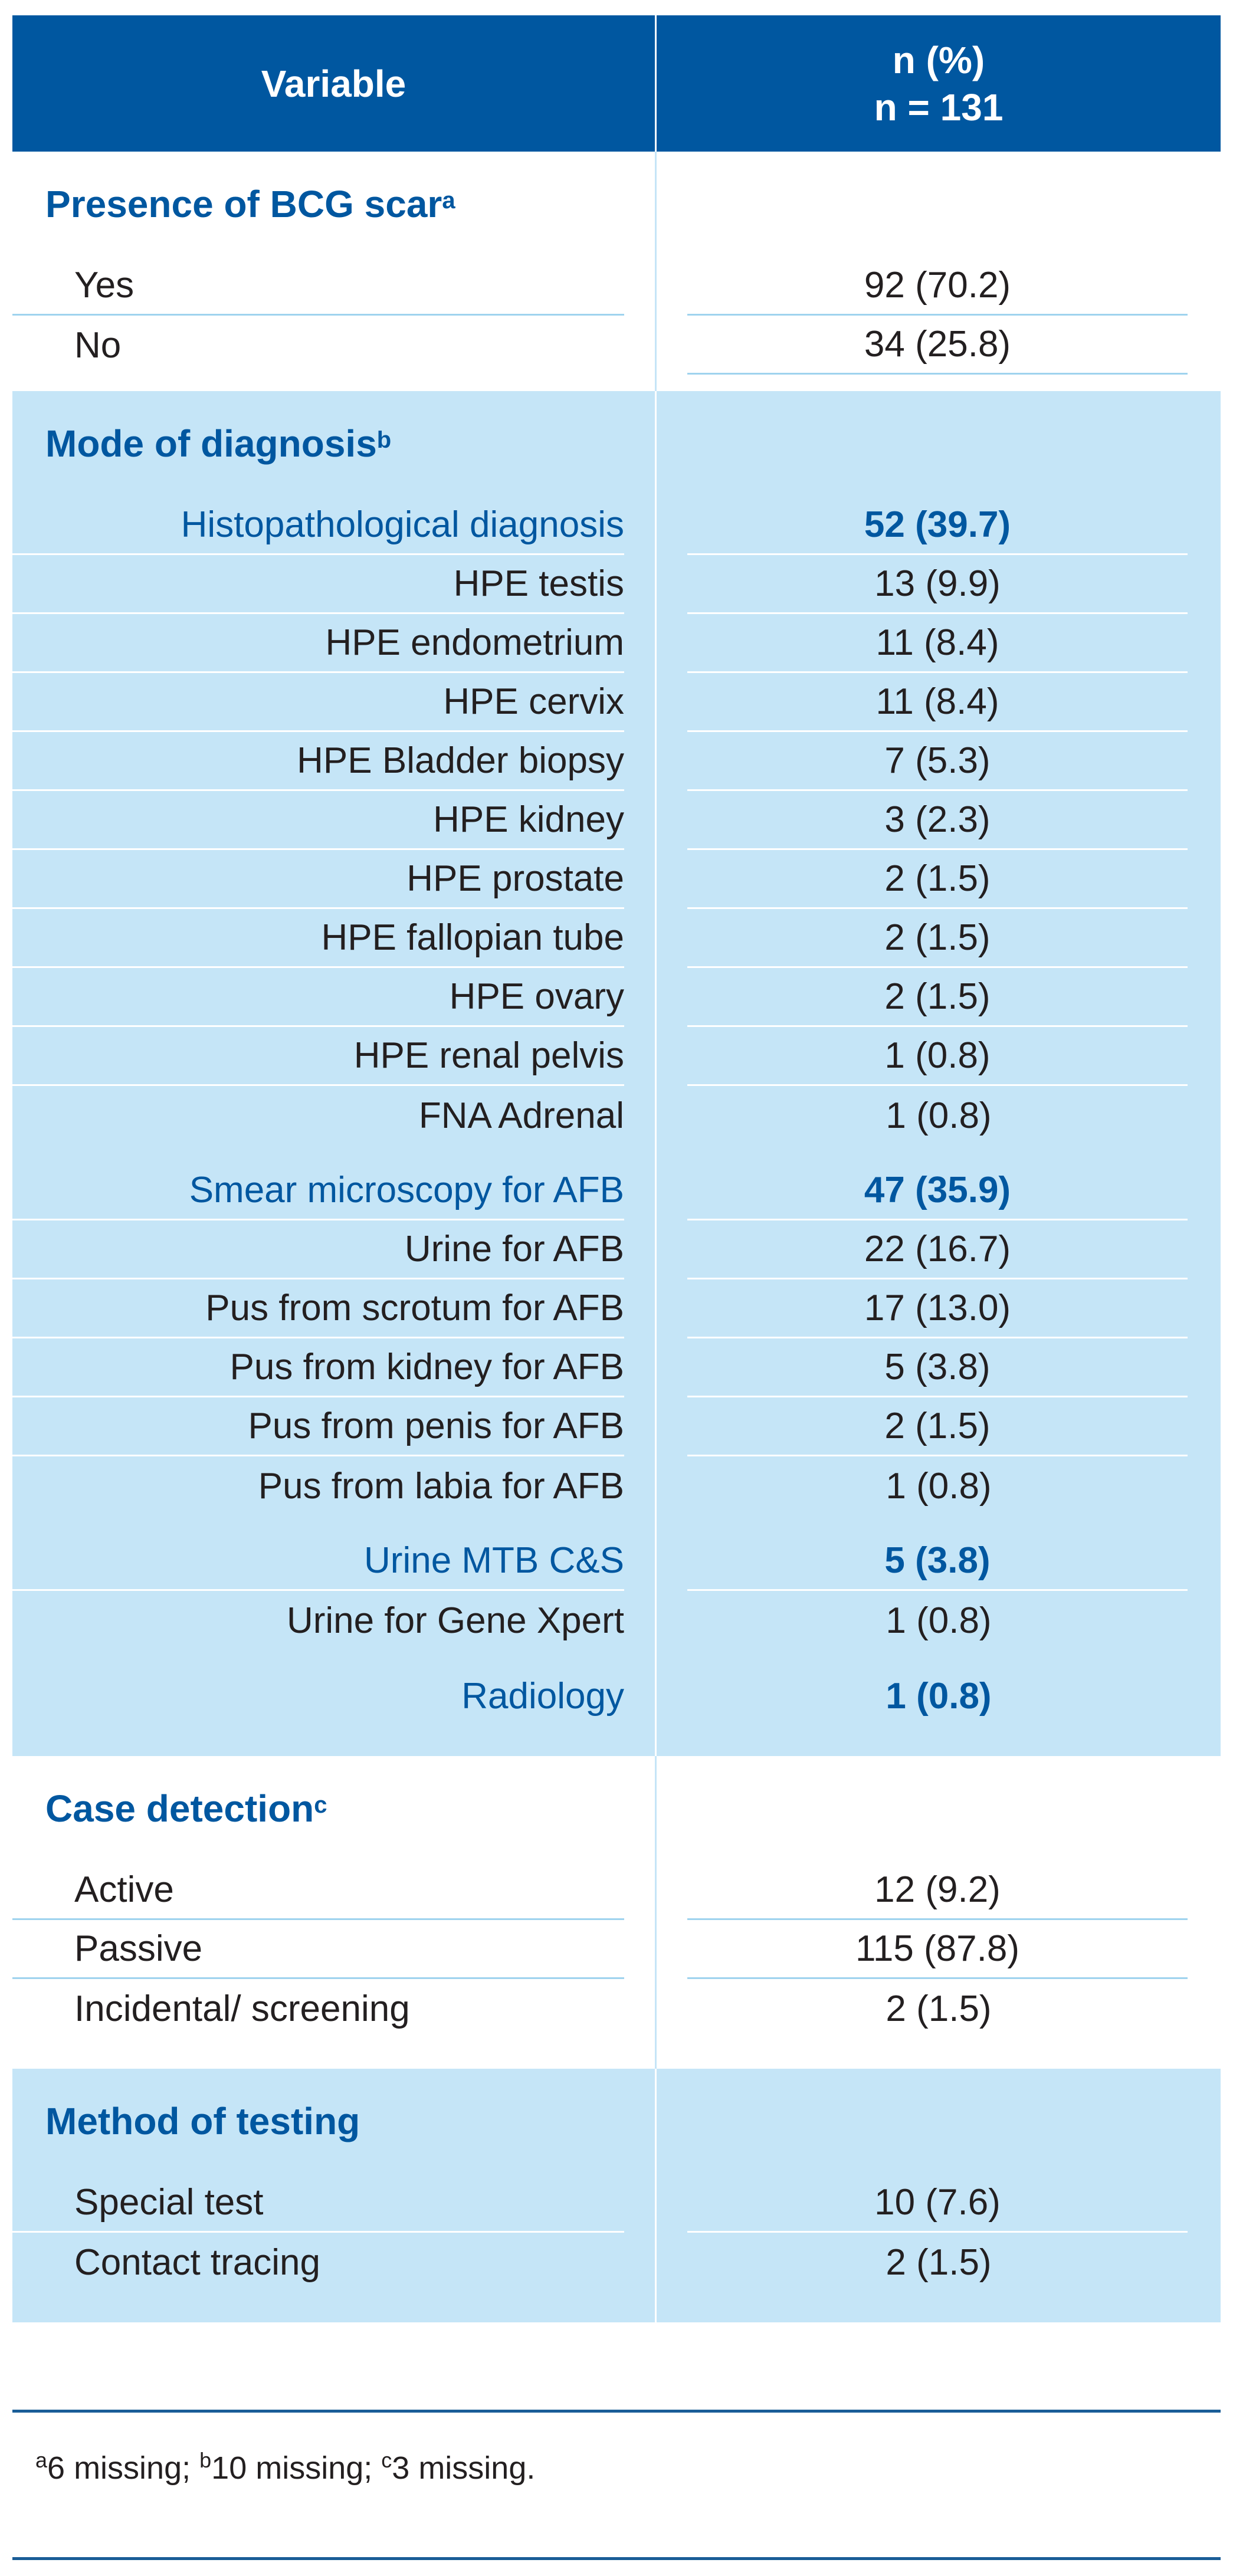  Describe the element at coordinates (938, 584) in the screenshot. I see `table-cell: 13 (9.9)` at that location.